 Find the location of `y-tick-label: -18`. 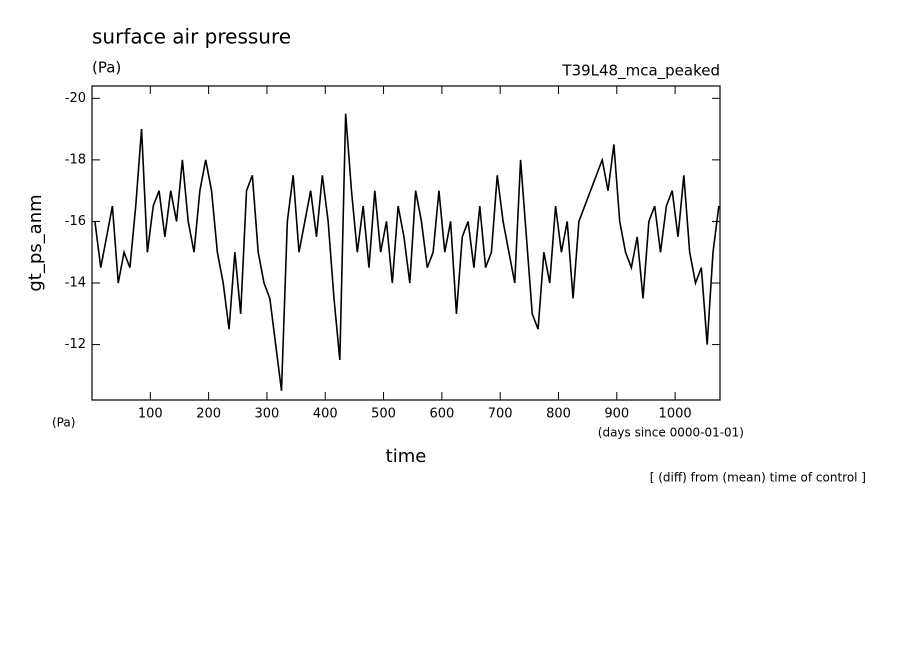

y-tick-label: -18 is located at coordinates (75, 159).